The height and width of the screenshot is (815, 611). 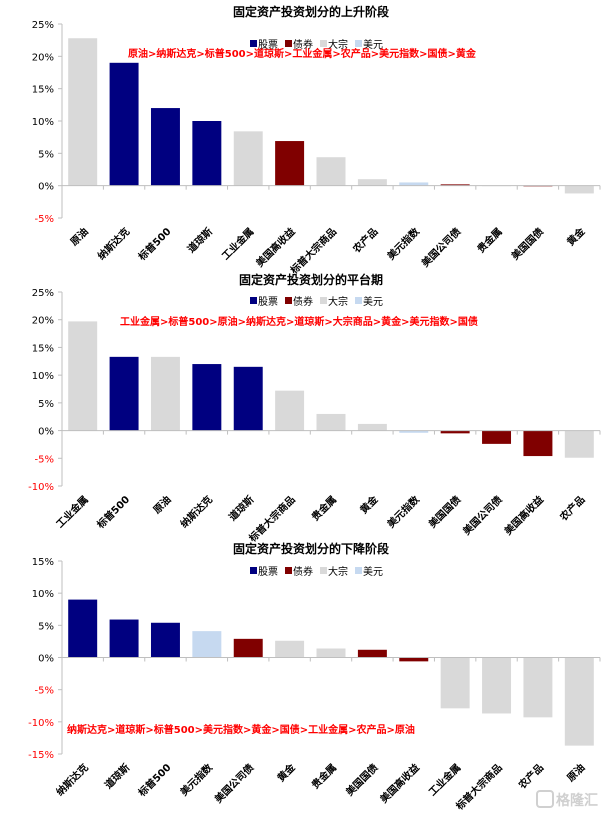 I want to click on x-tick-label: 标普500, so click(x=112, y=512).